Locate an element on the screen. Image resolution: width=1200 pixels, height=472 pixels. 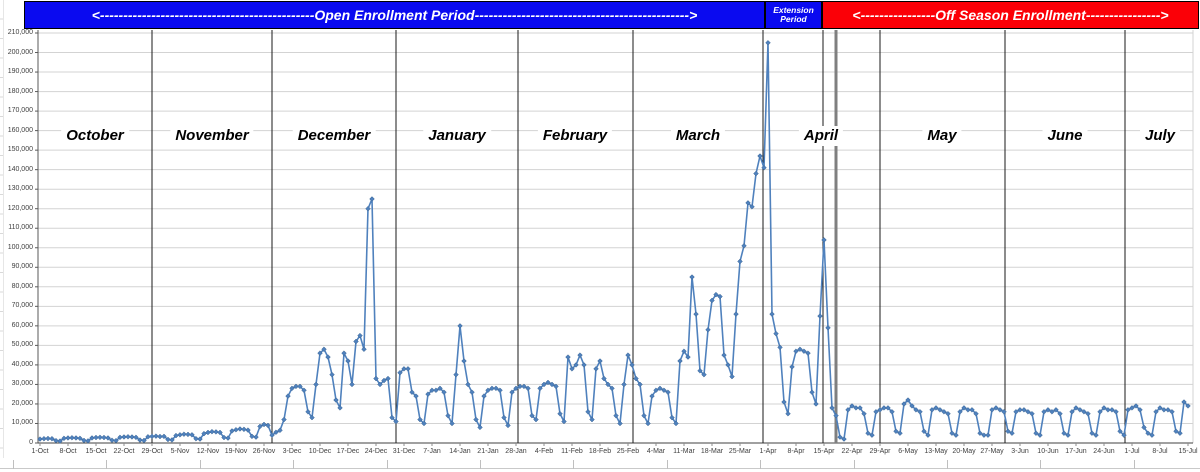
x-tick-label: 15-Oct is located at coordinates (96, 451).